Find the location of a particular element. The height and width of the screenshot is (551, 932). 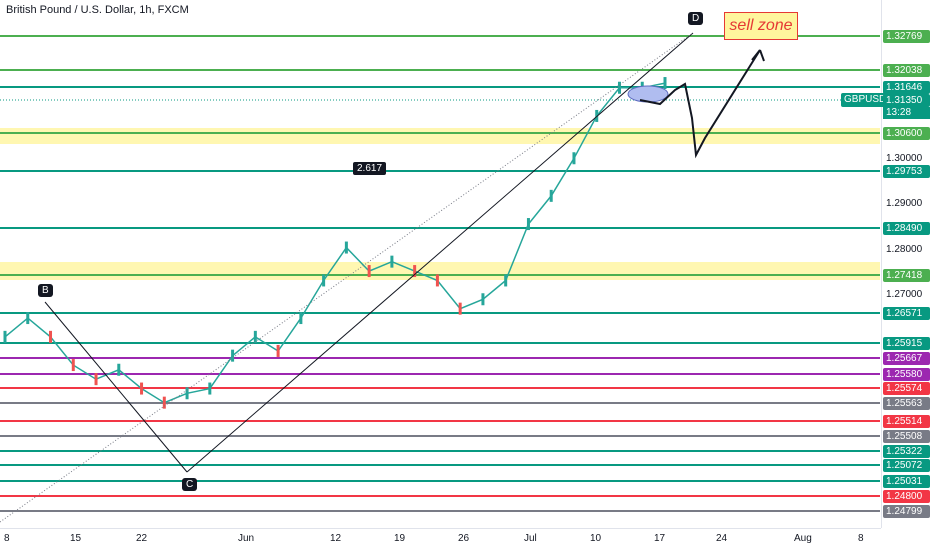

price-tag-1.25508: 1.25508 is located at coordinates (906, 436).